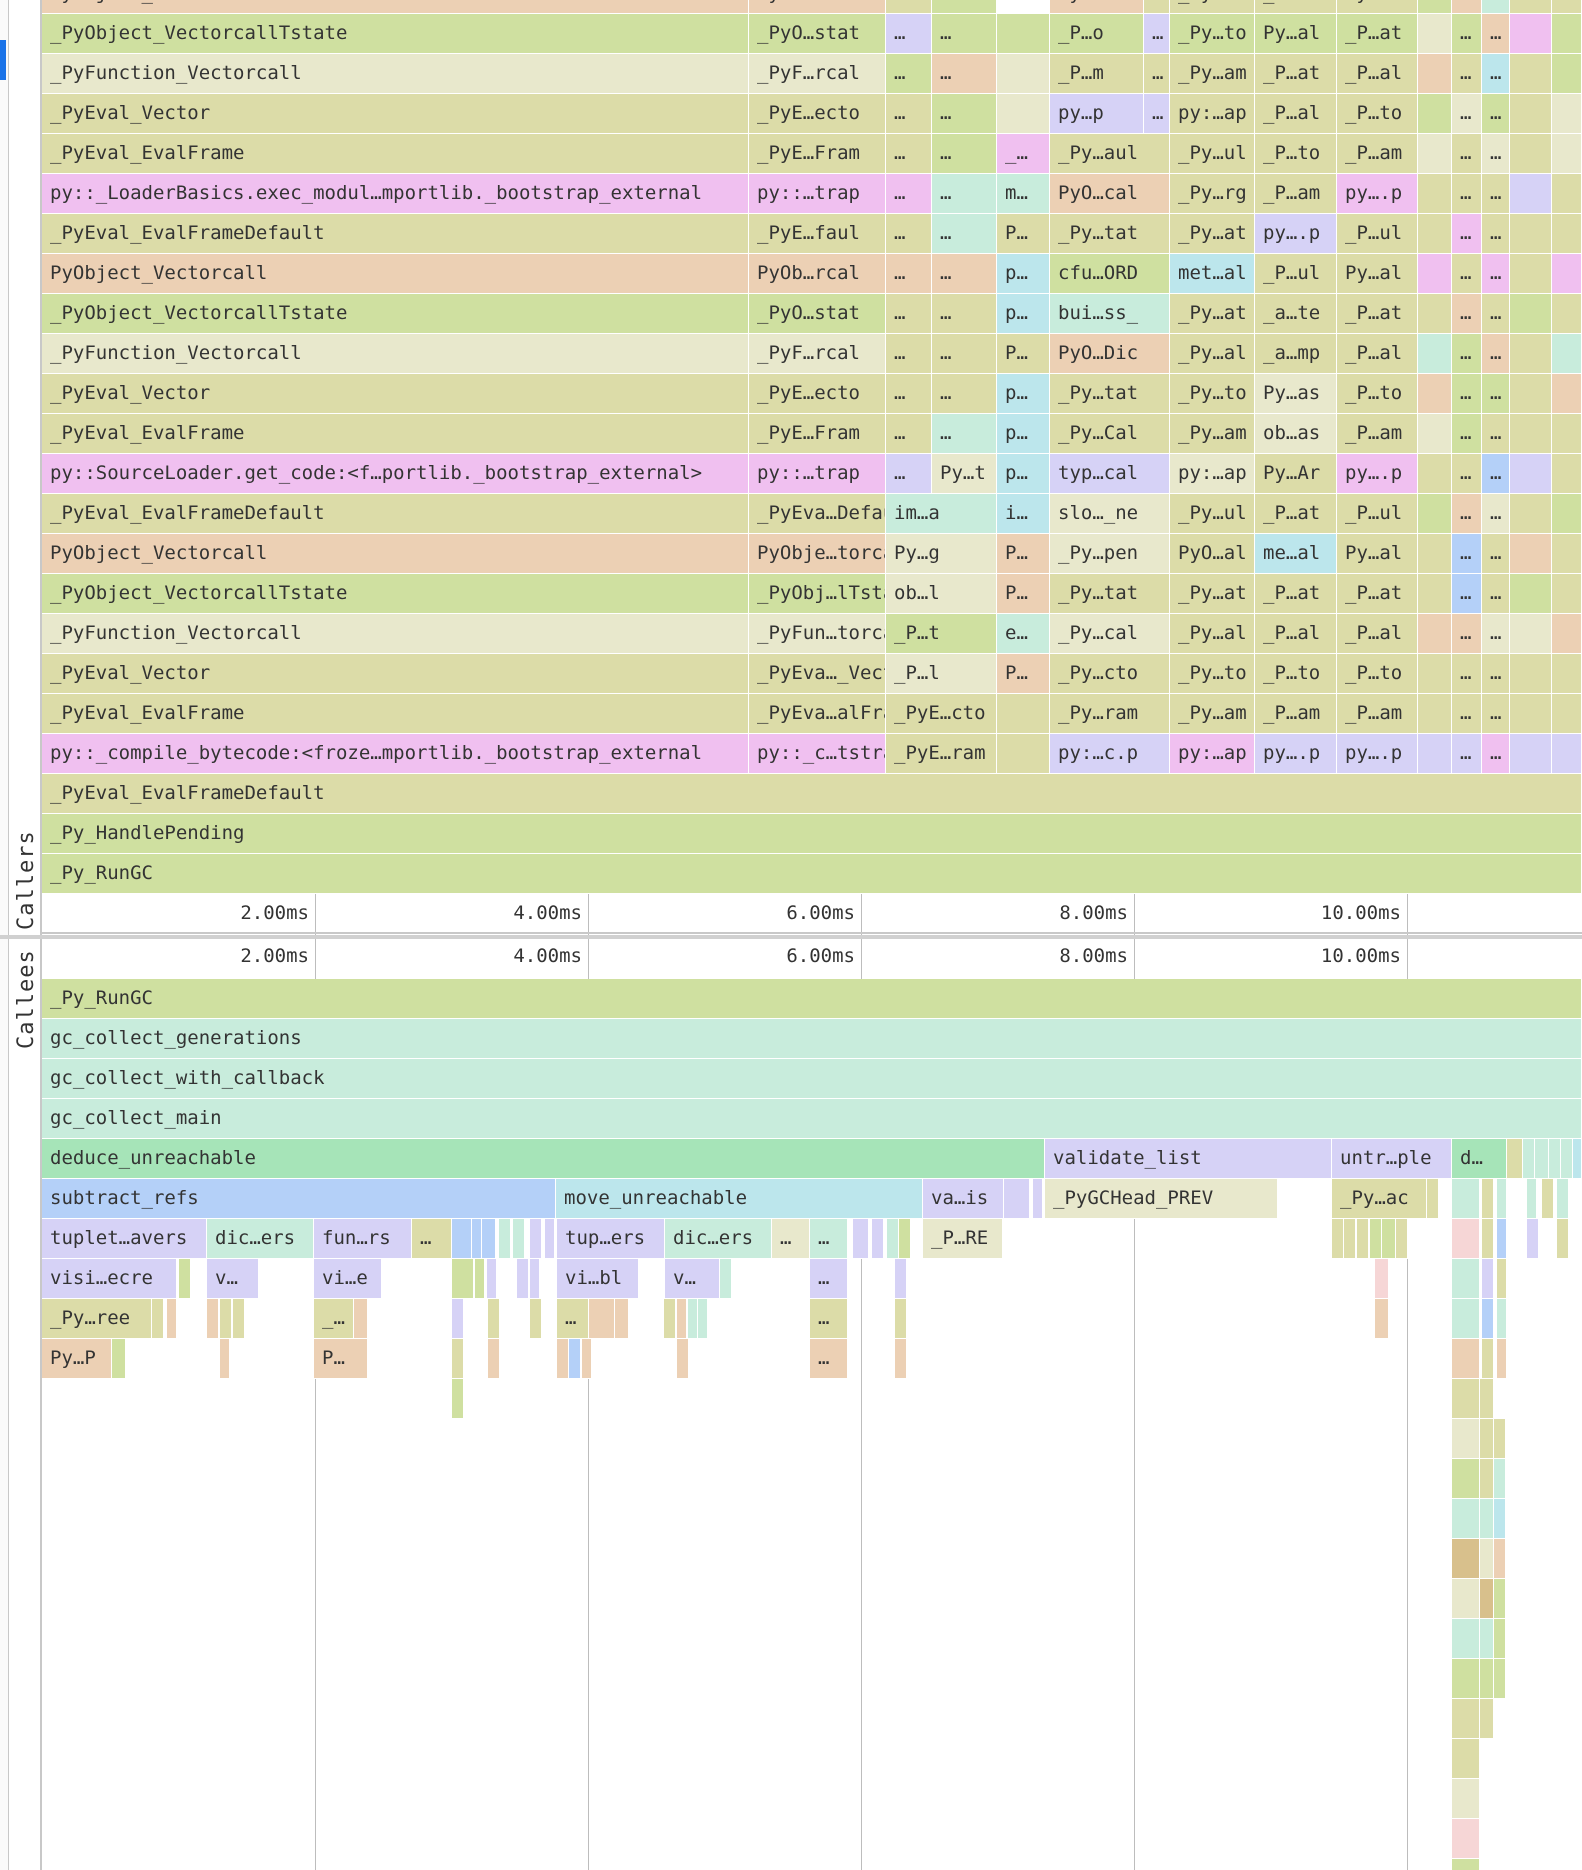 This screenshot has width=1582, height=1870. What do you see at coordinates (941, 634) in the screenshot?
I see `caller-frame: _P…t` at bounding box center [941, 634].